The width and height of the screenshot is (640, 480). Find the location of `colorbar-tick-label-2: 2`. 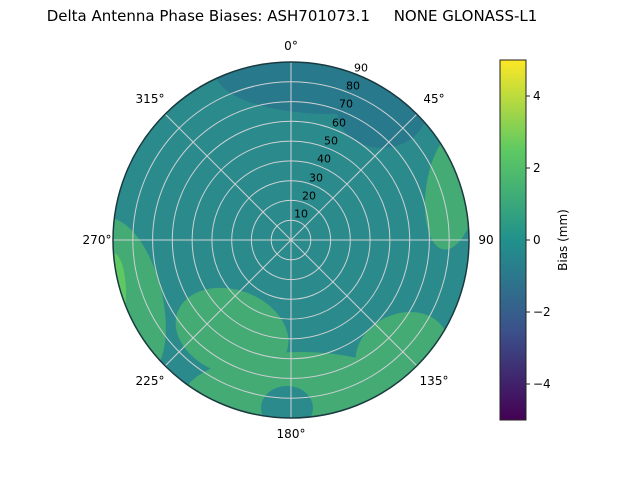

colorbar-tick-label-2: 2 is located at coordinates (537, 168).